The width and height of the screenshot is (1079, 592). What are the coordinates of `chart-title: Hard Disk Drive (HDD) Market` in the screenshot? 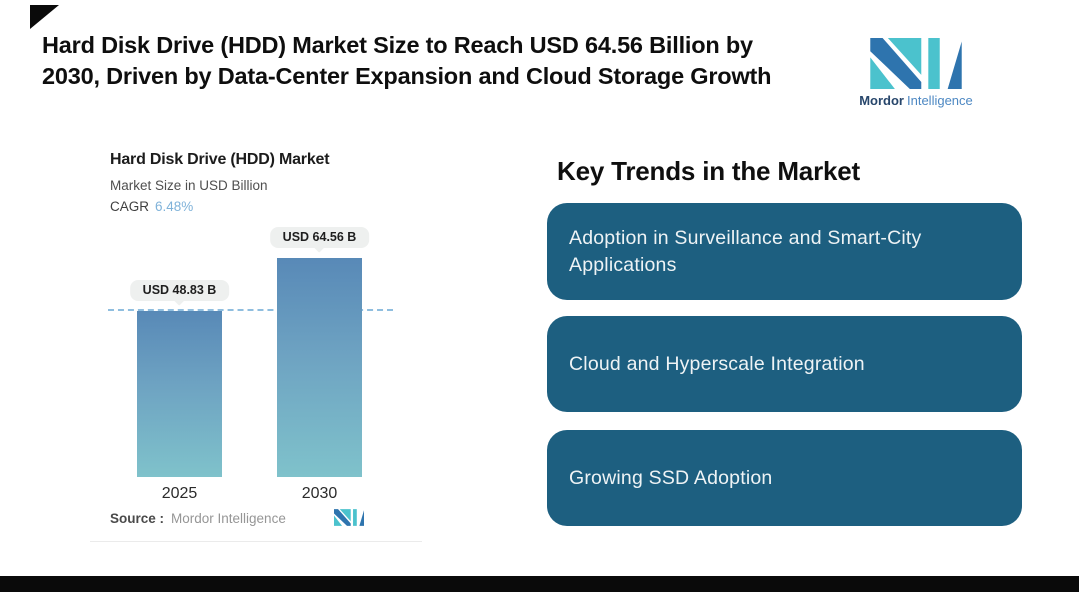 It's located at (220, 159).